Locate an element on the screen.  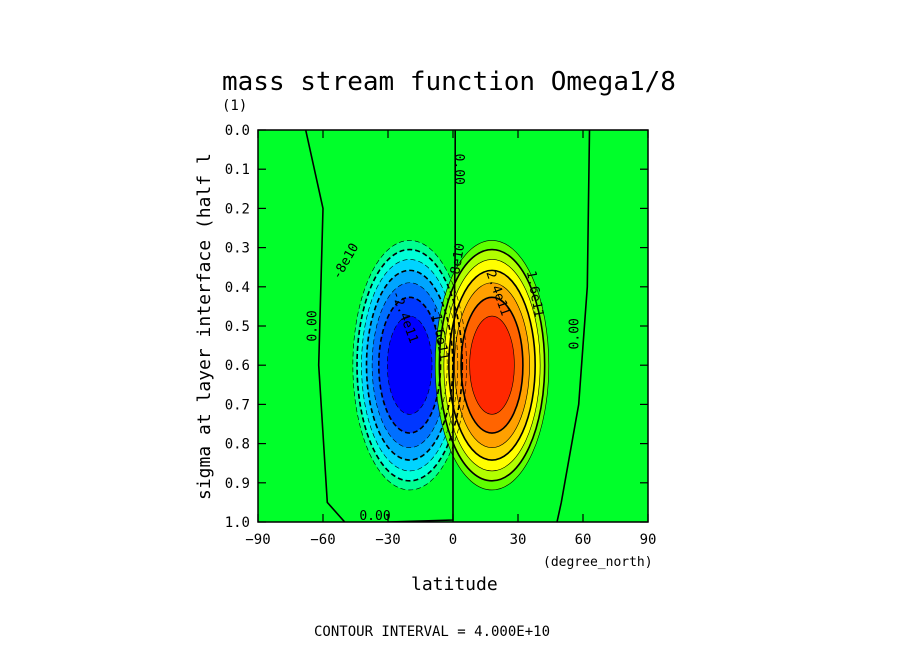
contour-line-cell1-level1 is located at coordinates (492, 365).